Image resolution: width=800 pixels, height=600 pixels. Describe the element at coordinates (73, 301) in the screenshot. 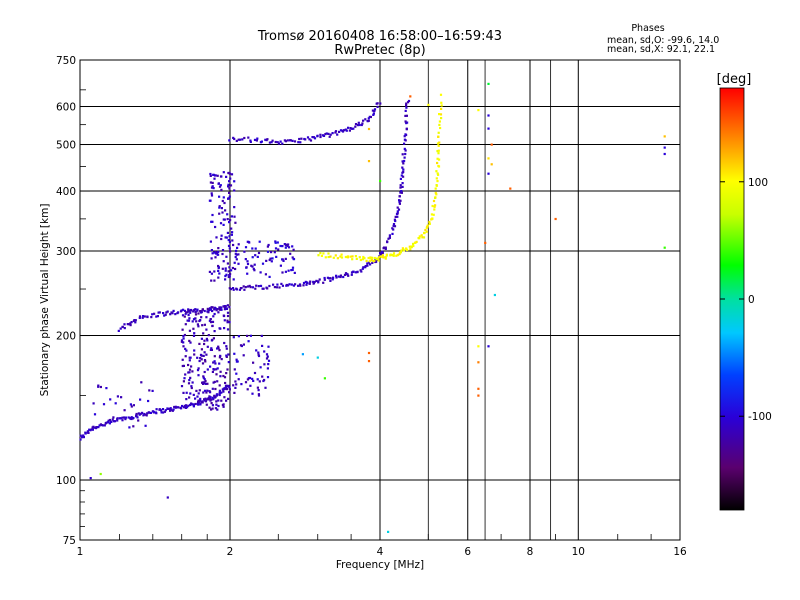

I see `y-axis-ticks: 75 100 200 300 400 500 600 750` at that location.